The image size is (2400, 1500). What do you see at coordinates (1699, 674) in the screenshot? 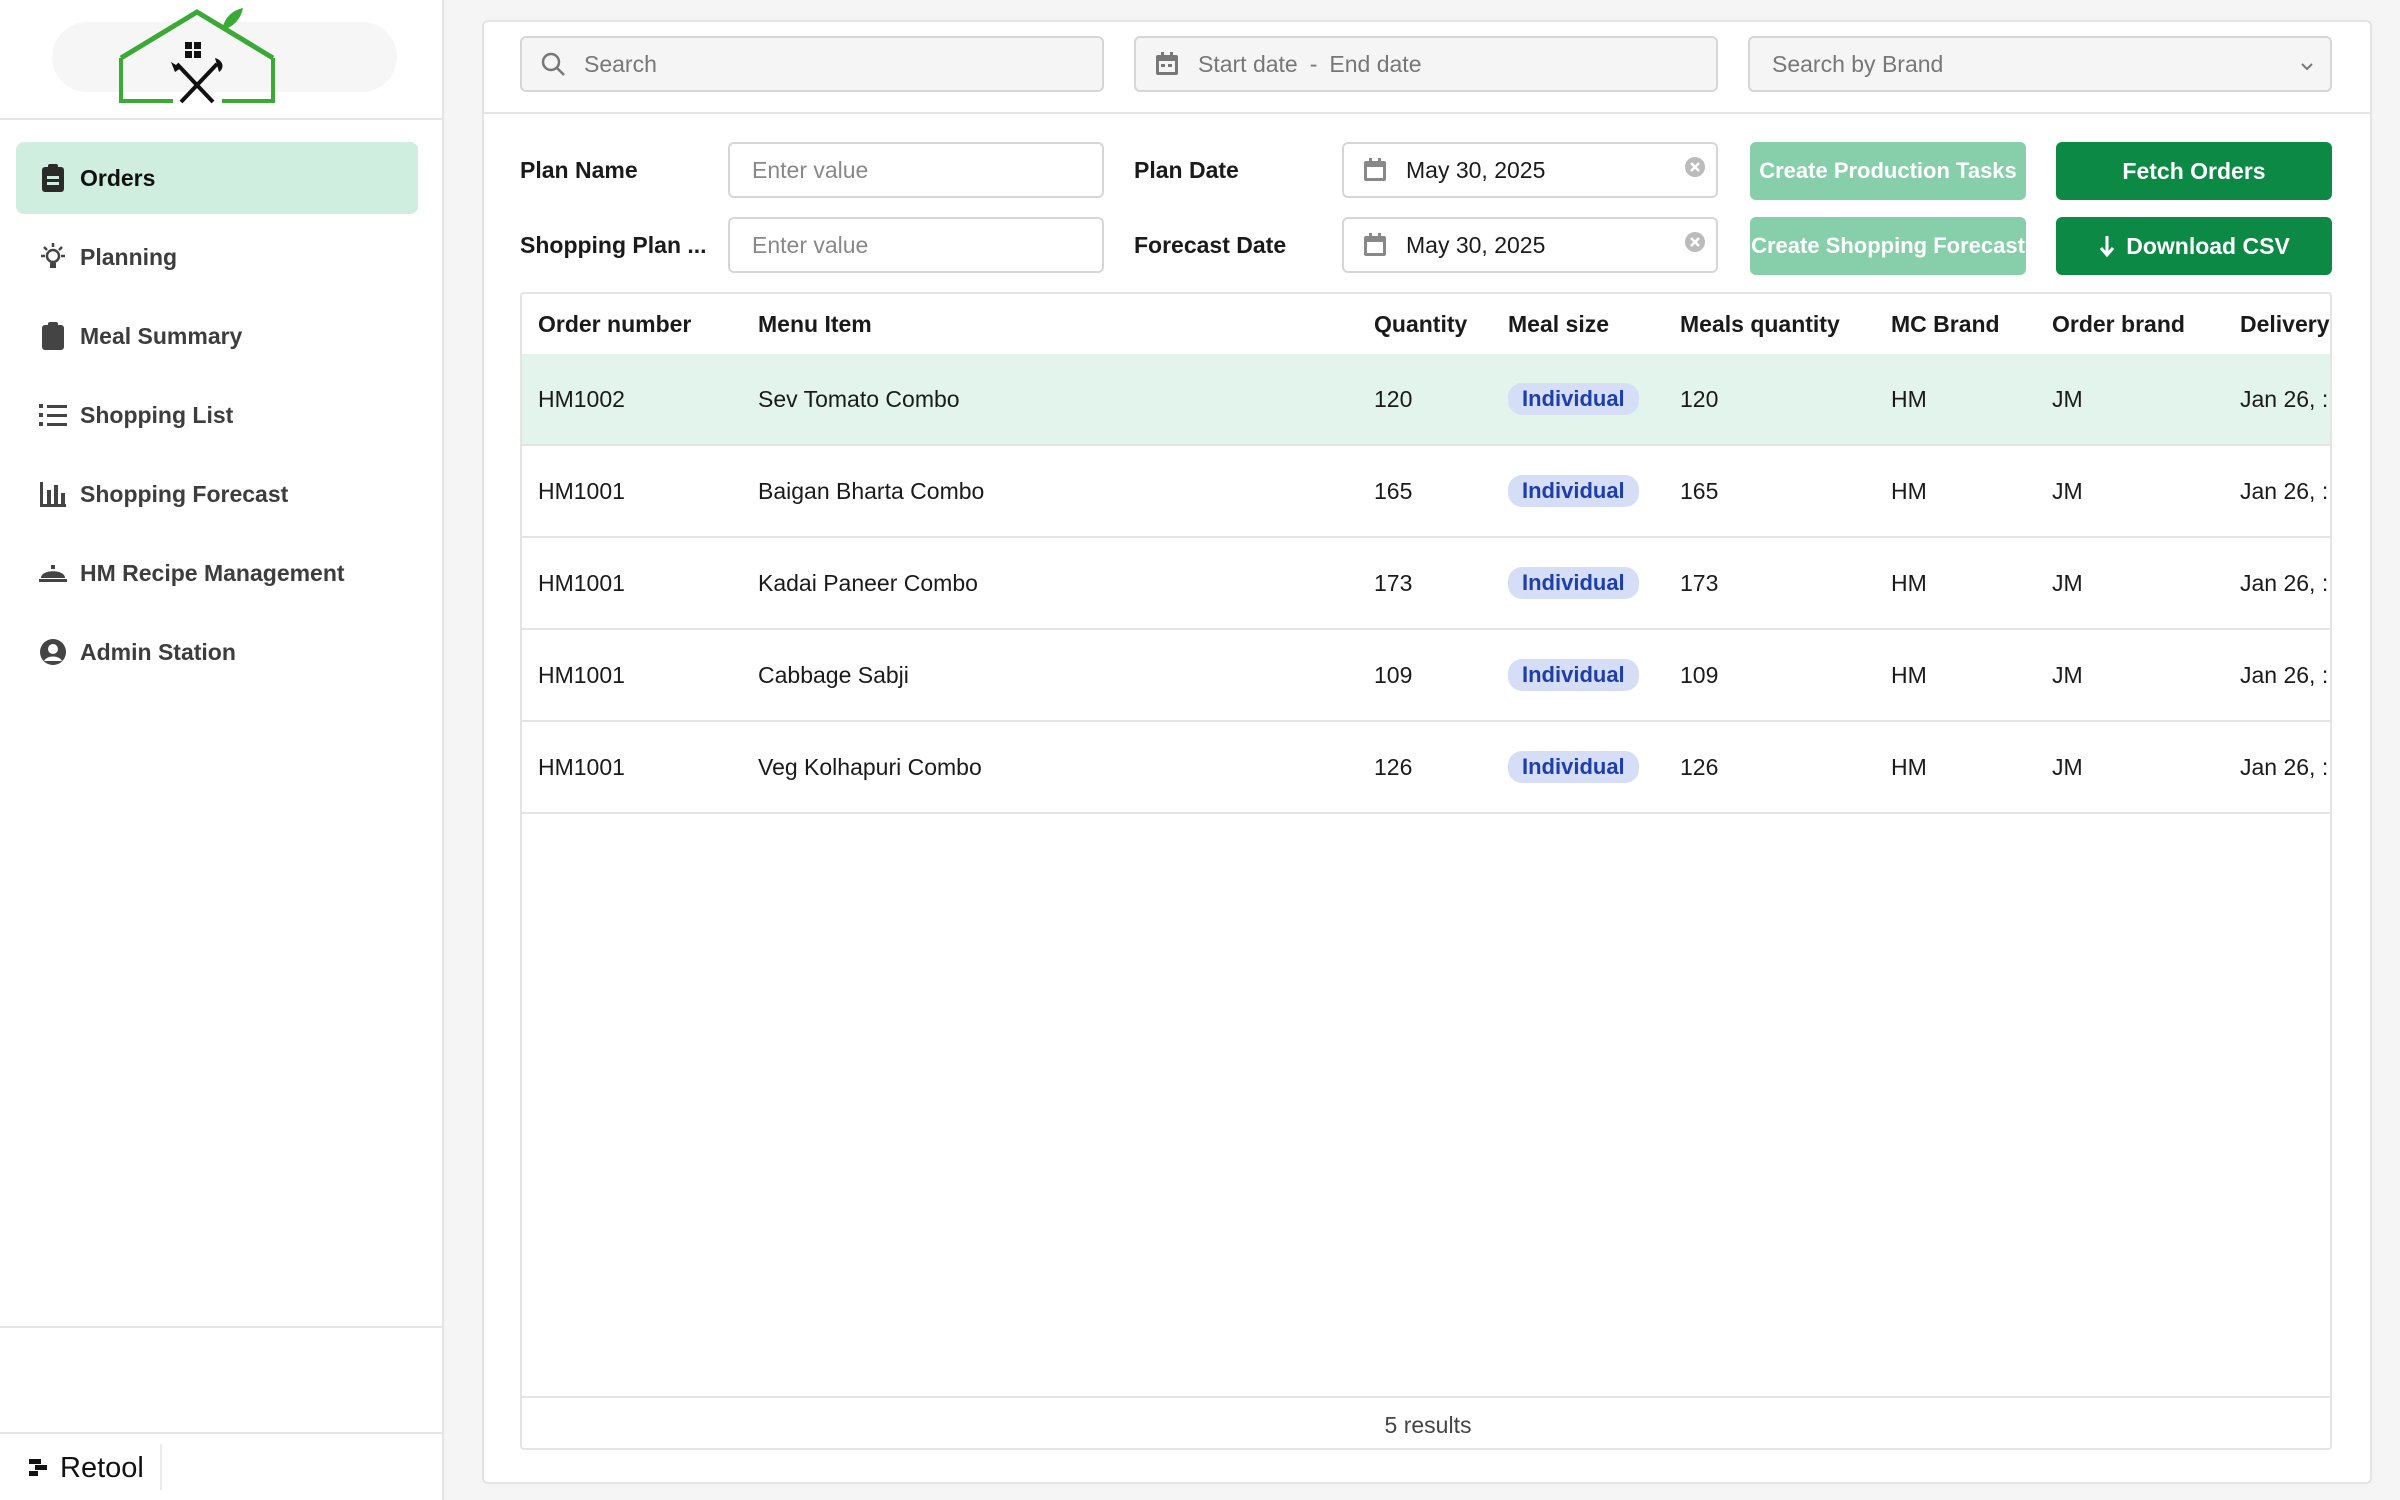
I see `meals-quantity-cell: 109` at bounding box center [1699, 674].